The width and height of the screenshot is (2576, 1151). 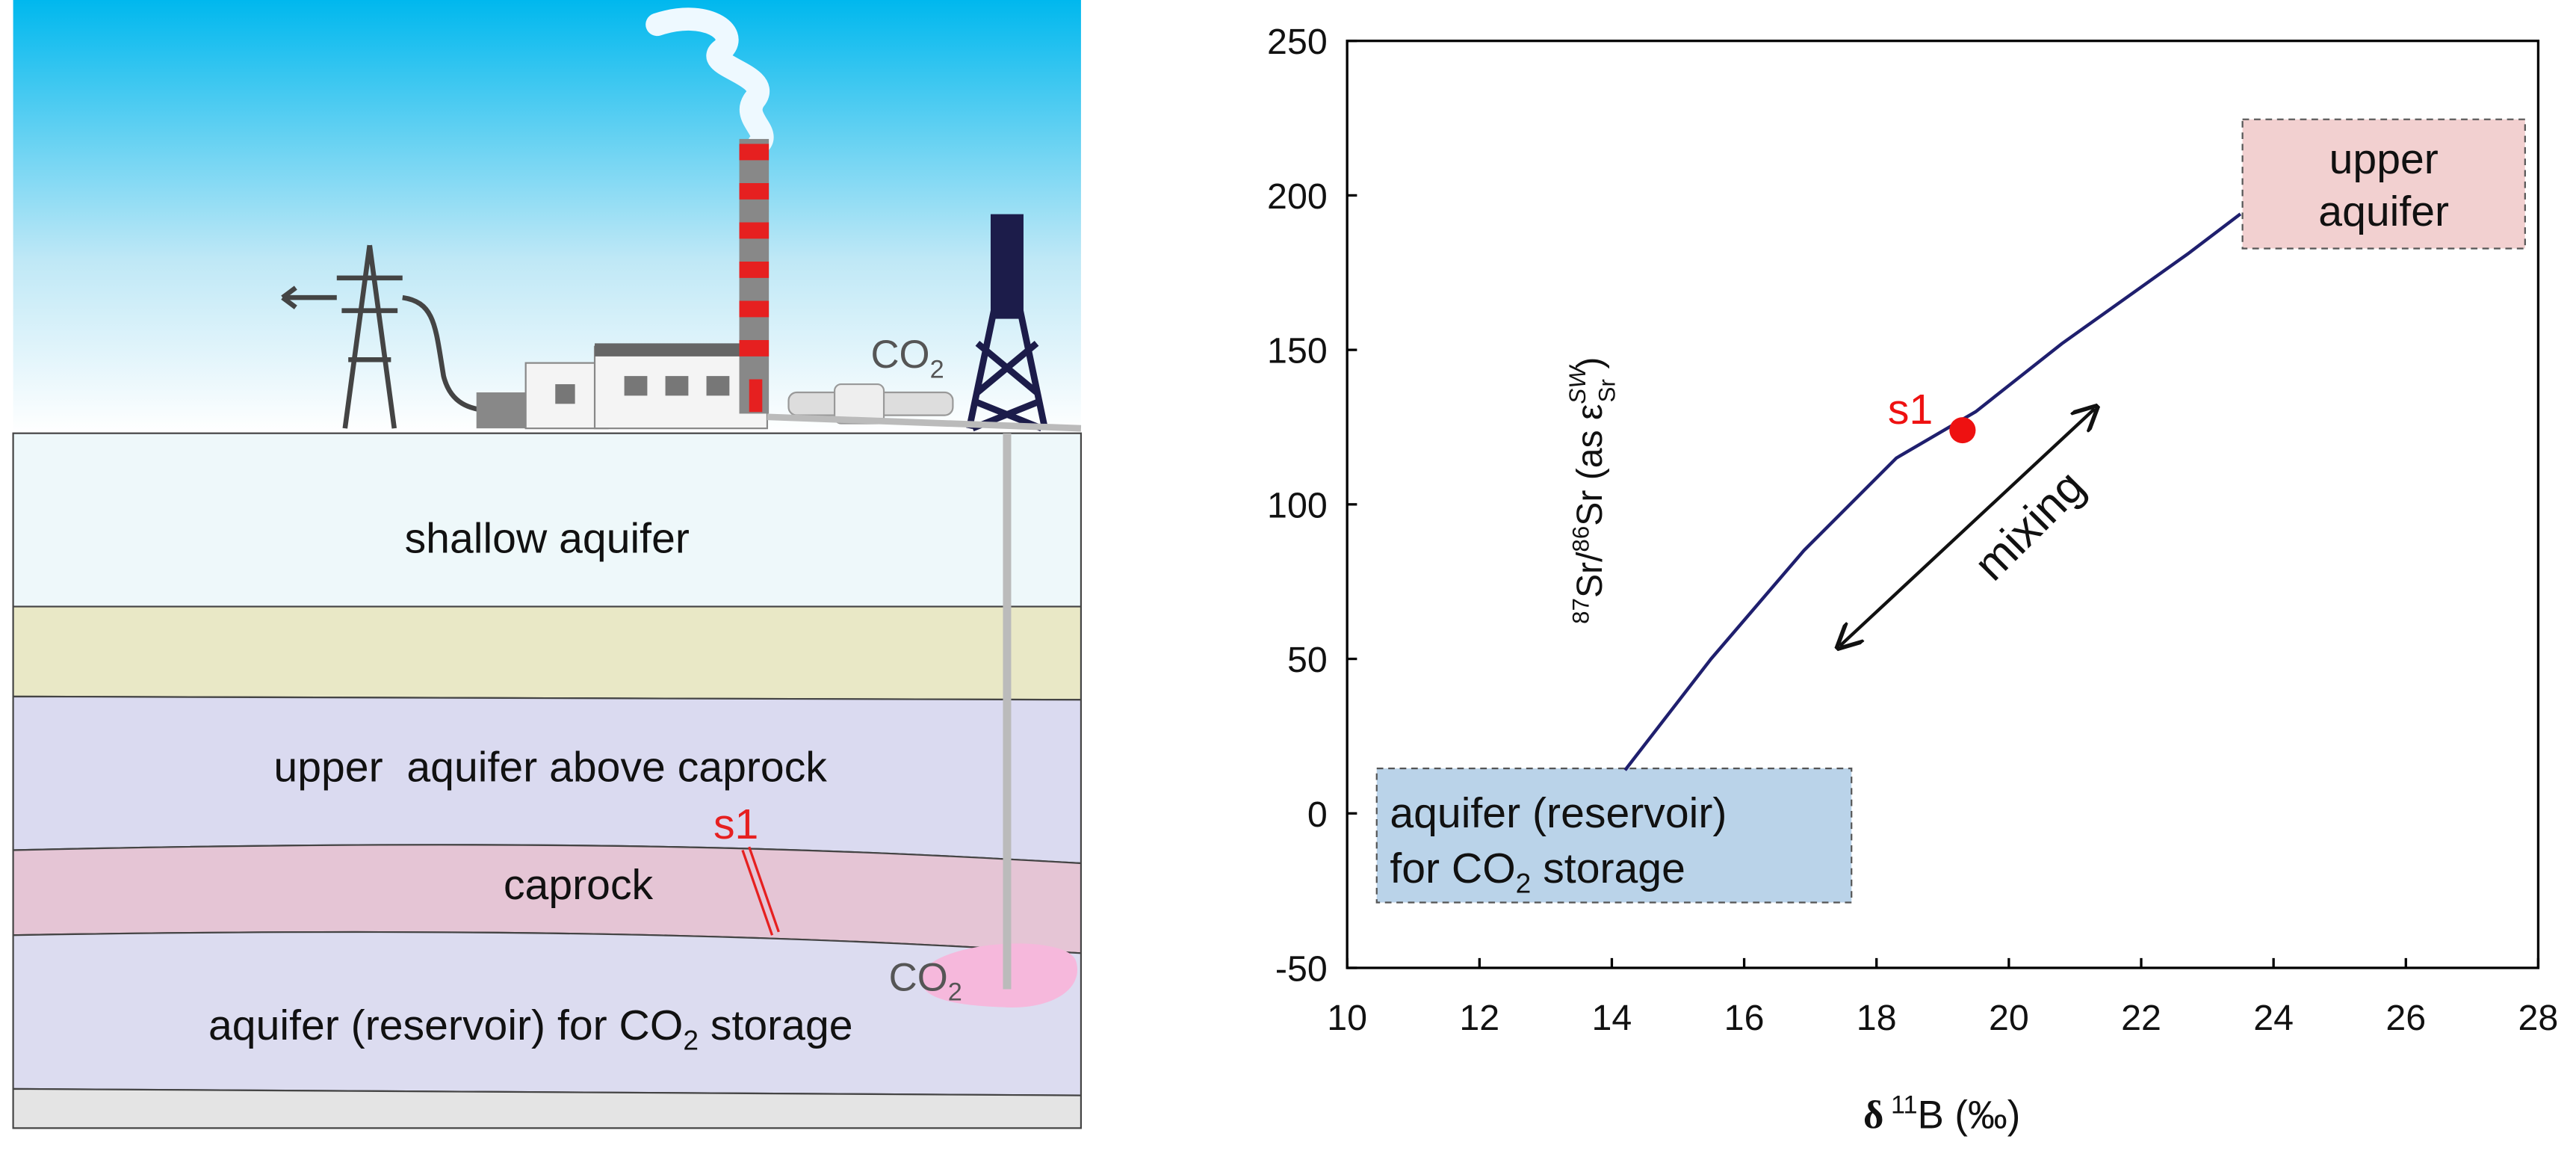 I want to click on layer-label: caprock, so click(x=579, y=885).